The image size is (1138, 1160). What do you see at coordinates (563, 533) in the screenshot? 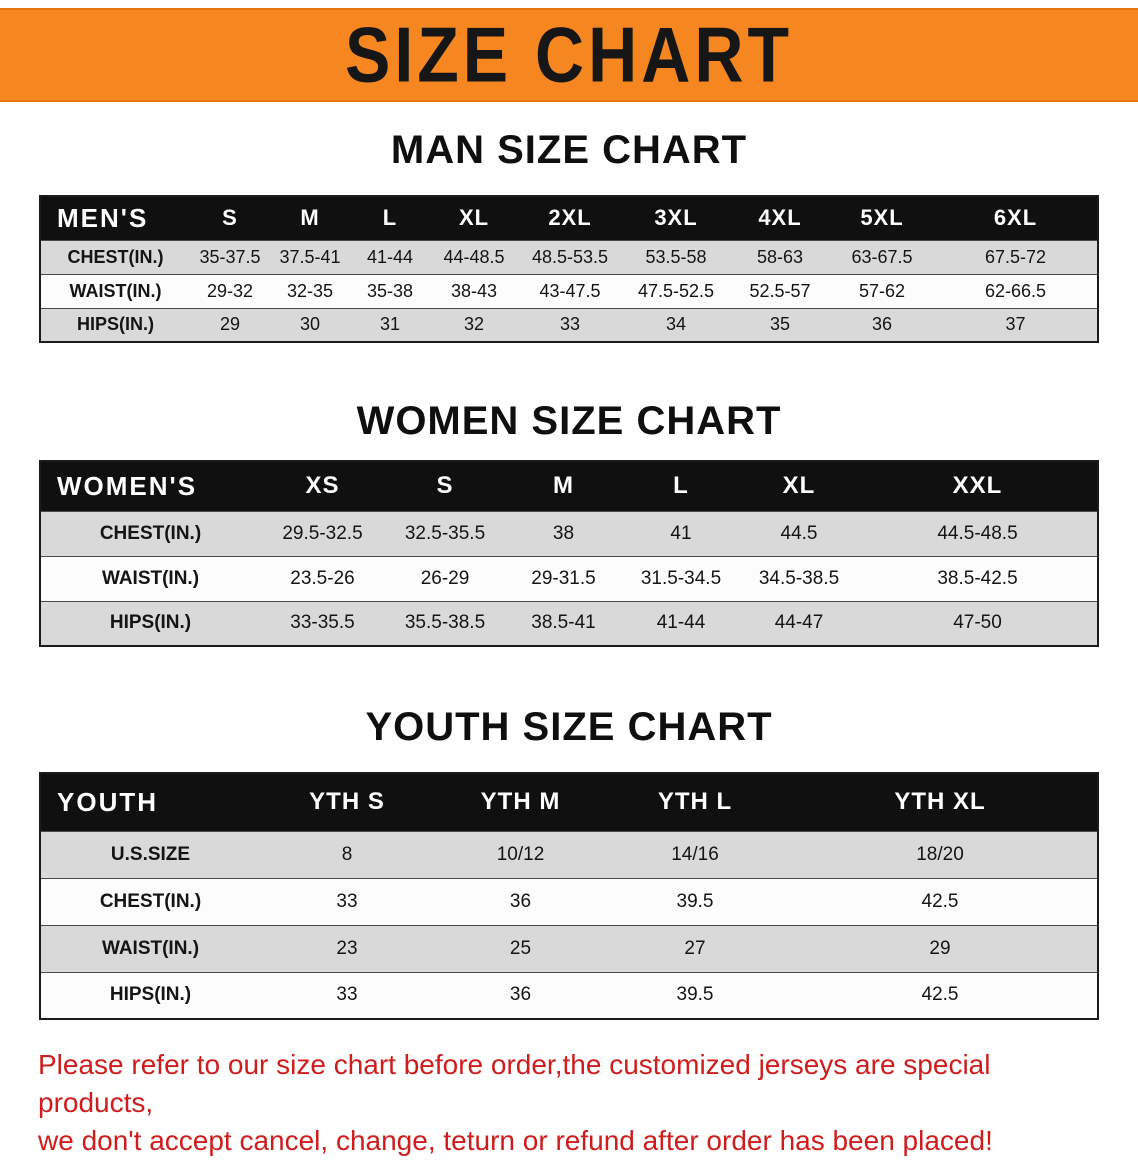
I see `measurement-cell: 38` at bounding box center [563, 533].